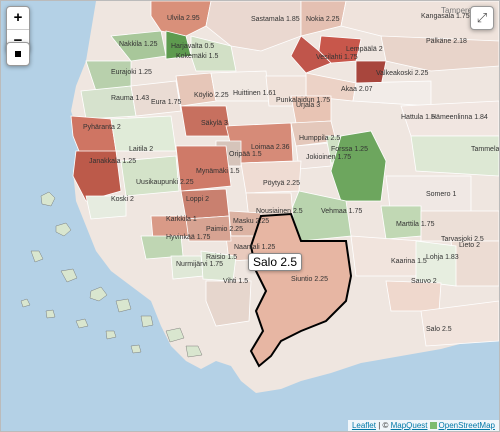 The image size is (500, 432). Describe the element at coordinates (111, 274) in the screenshot. I see `archipelago` at that location.